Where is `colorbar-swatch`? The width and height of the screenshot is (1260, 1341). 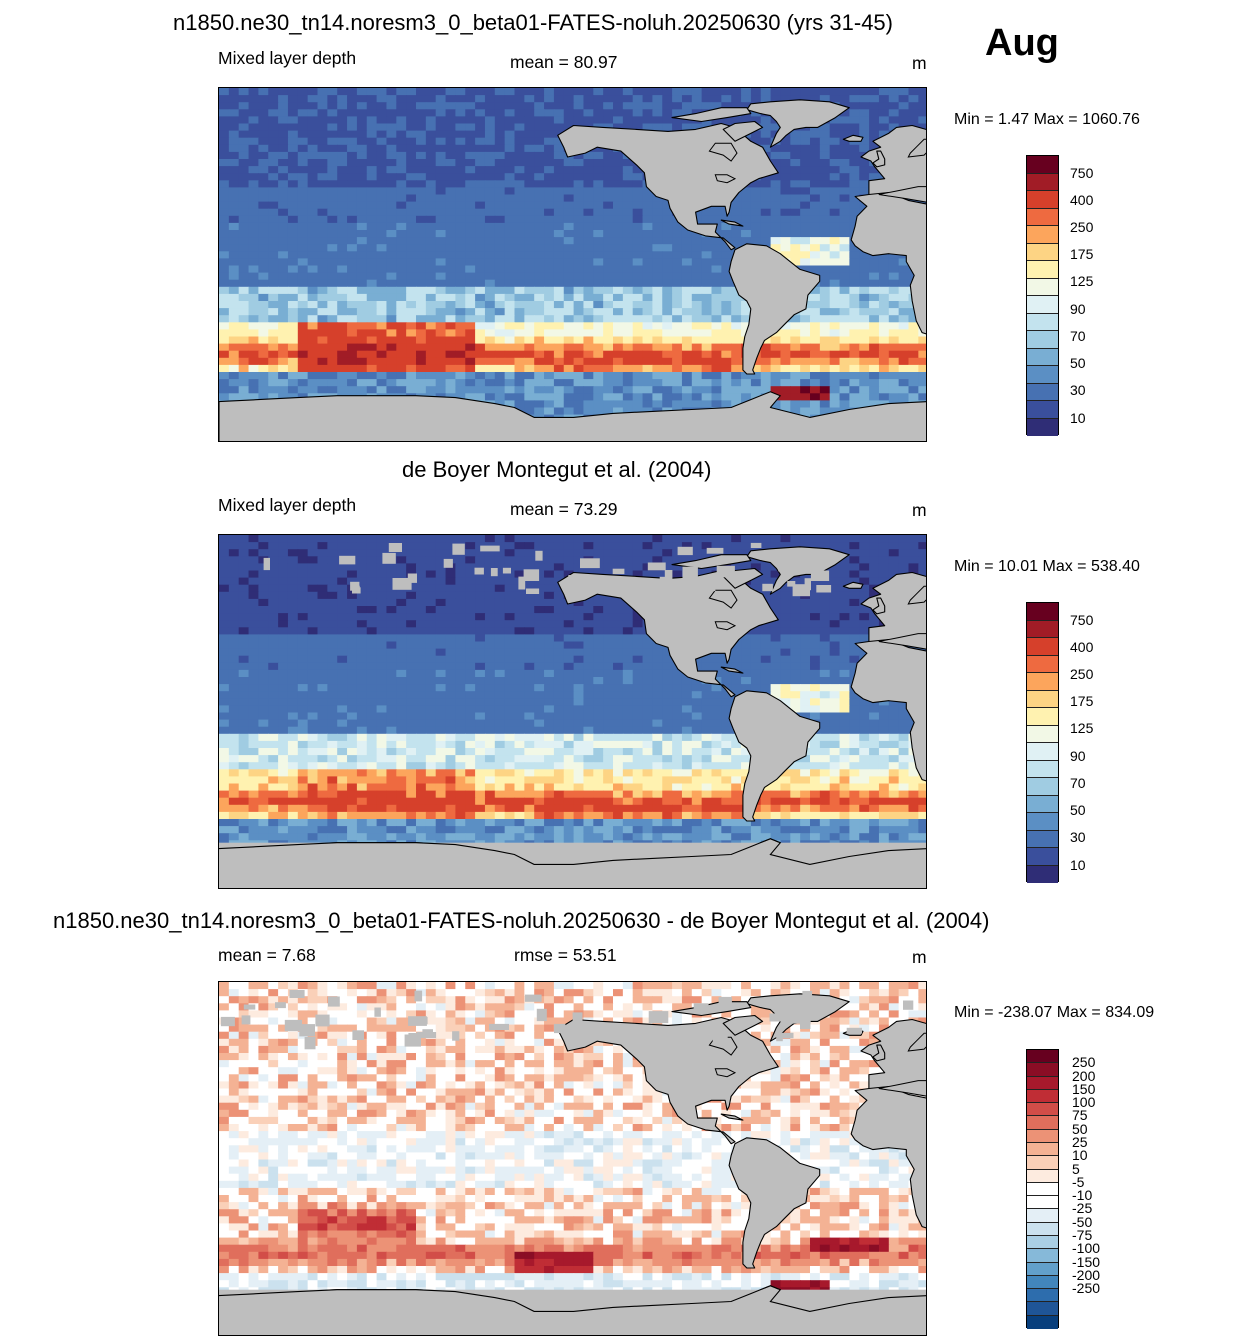 colorbar-swatch is located at coordinates (1042, 357).